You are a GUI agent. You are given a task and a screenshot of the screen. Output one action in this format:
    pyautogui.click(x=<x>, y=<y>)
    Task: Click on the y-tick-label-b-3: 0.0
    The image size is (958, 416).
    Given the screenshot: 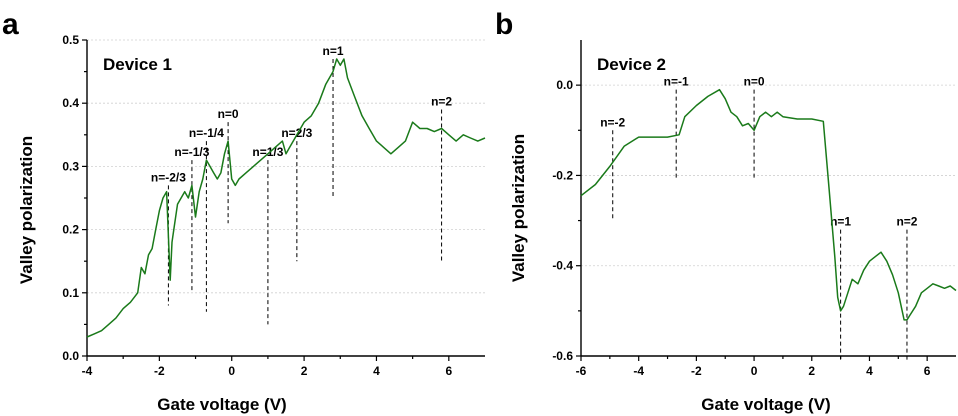 What is the action you would take?
    pyautogui.click(x=564, y=85)
    